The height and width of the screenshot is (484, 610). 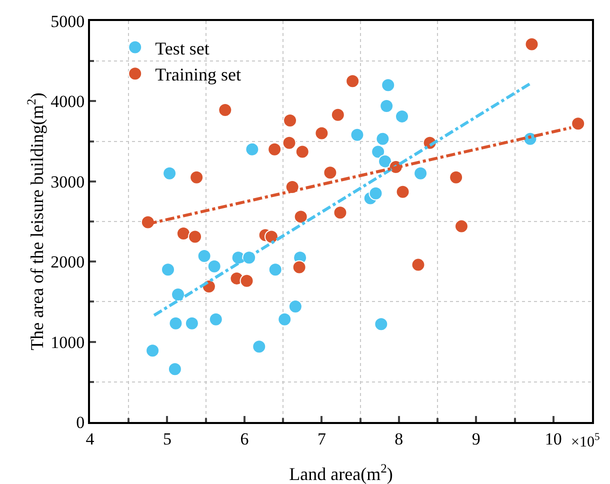 What do you see at coordinates (553, 438) in the screenshot?
I see `x-tick-label: 10` at bounding box center [553, 438].